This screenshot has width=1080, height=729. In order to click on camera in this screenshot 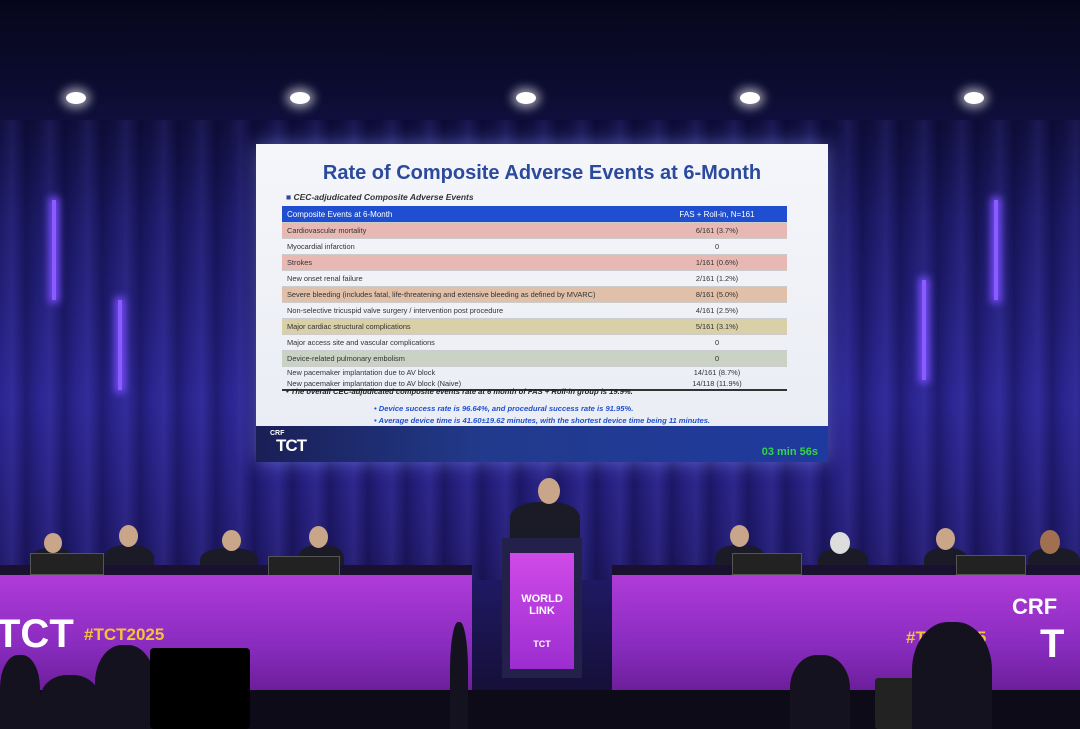, I will do `click(200, 688)`.